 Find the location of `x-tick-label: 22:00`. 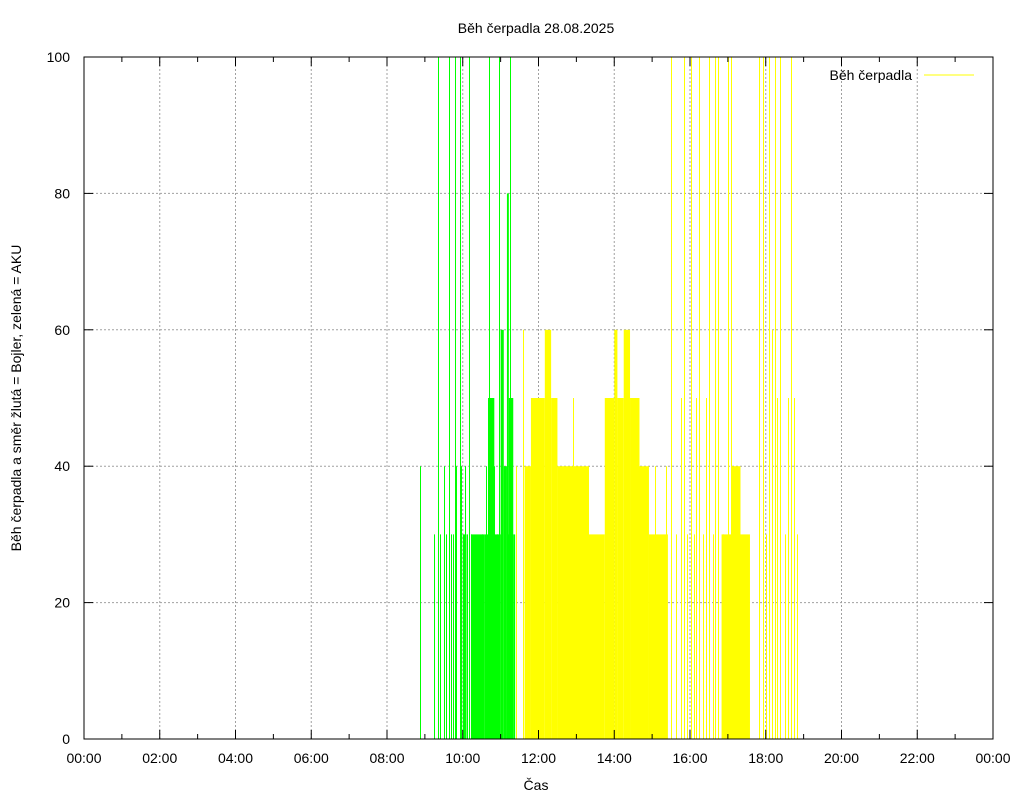

x-tick-label: 22:00 is located at coordinates (917, 758).